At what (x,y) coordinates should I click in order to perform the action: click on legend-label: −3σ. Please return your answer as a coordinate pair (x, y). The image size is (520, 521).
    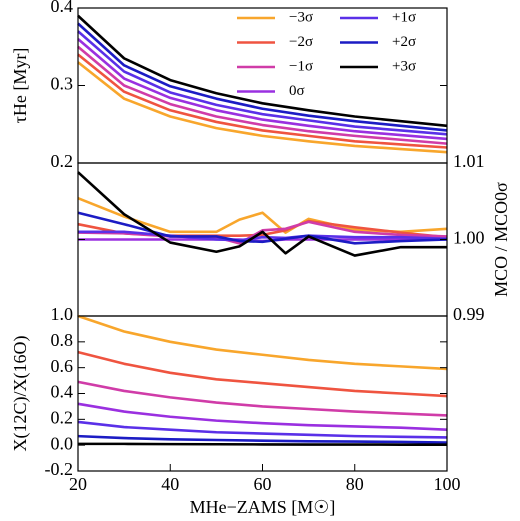
    Looking at the image, I should click on (301, 17).